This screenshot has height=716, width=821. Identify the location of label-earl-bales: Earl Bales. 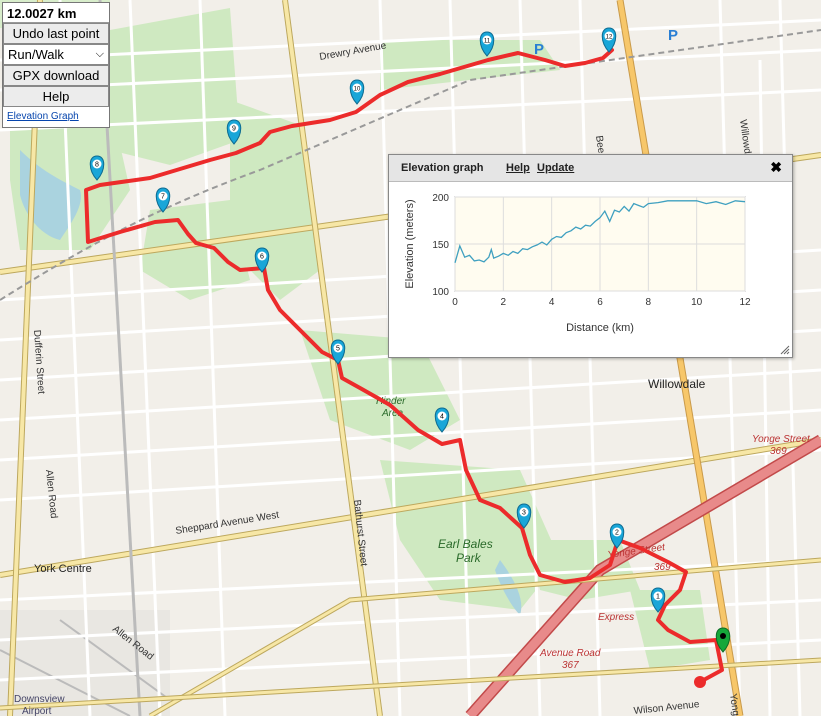
(465, 544).